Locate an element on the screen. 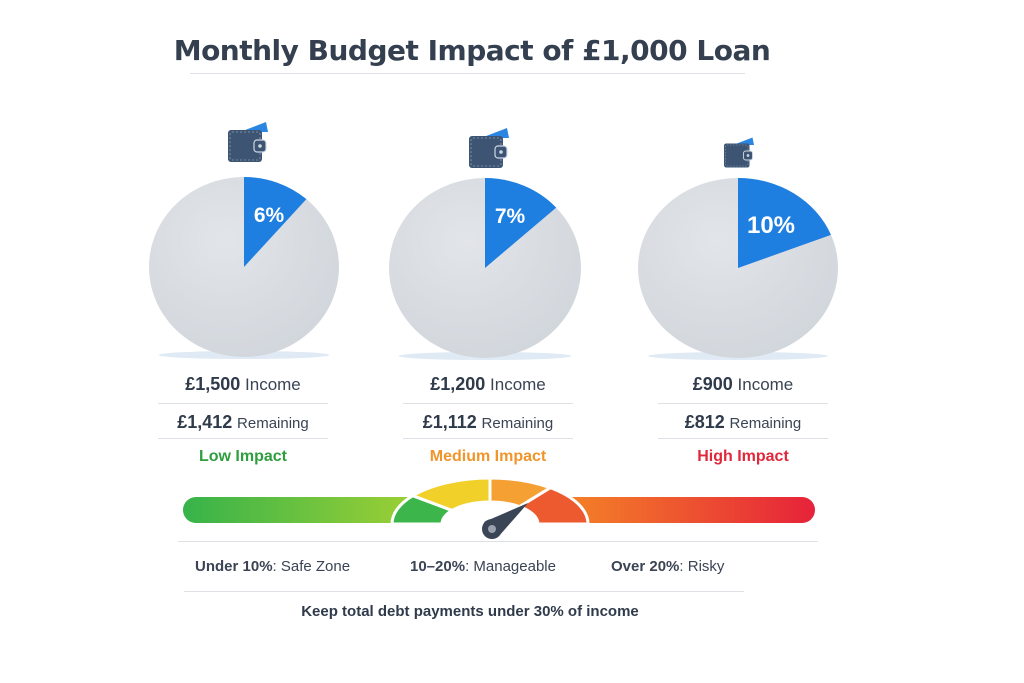 This screenshot has height=683, width=1024. pie-stats: £900 Income £812 Remaining High Impact is located at coordinates (743, 420).